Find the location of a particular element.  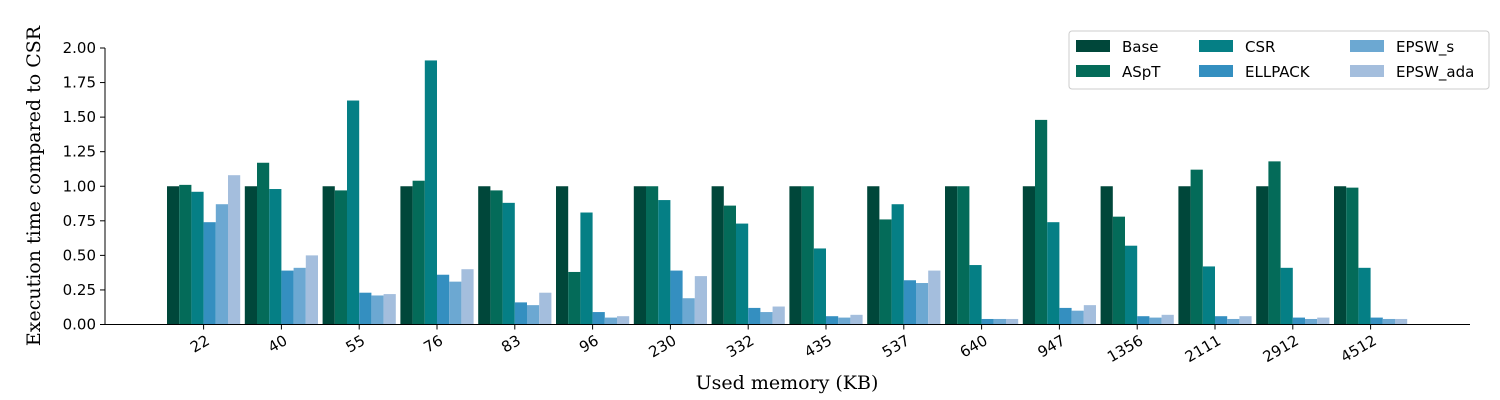

y-tick-label: 1.00 is located at coordinates (79, 186).